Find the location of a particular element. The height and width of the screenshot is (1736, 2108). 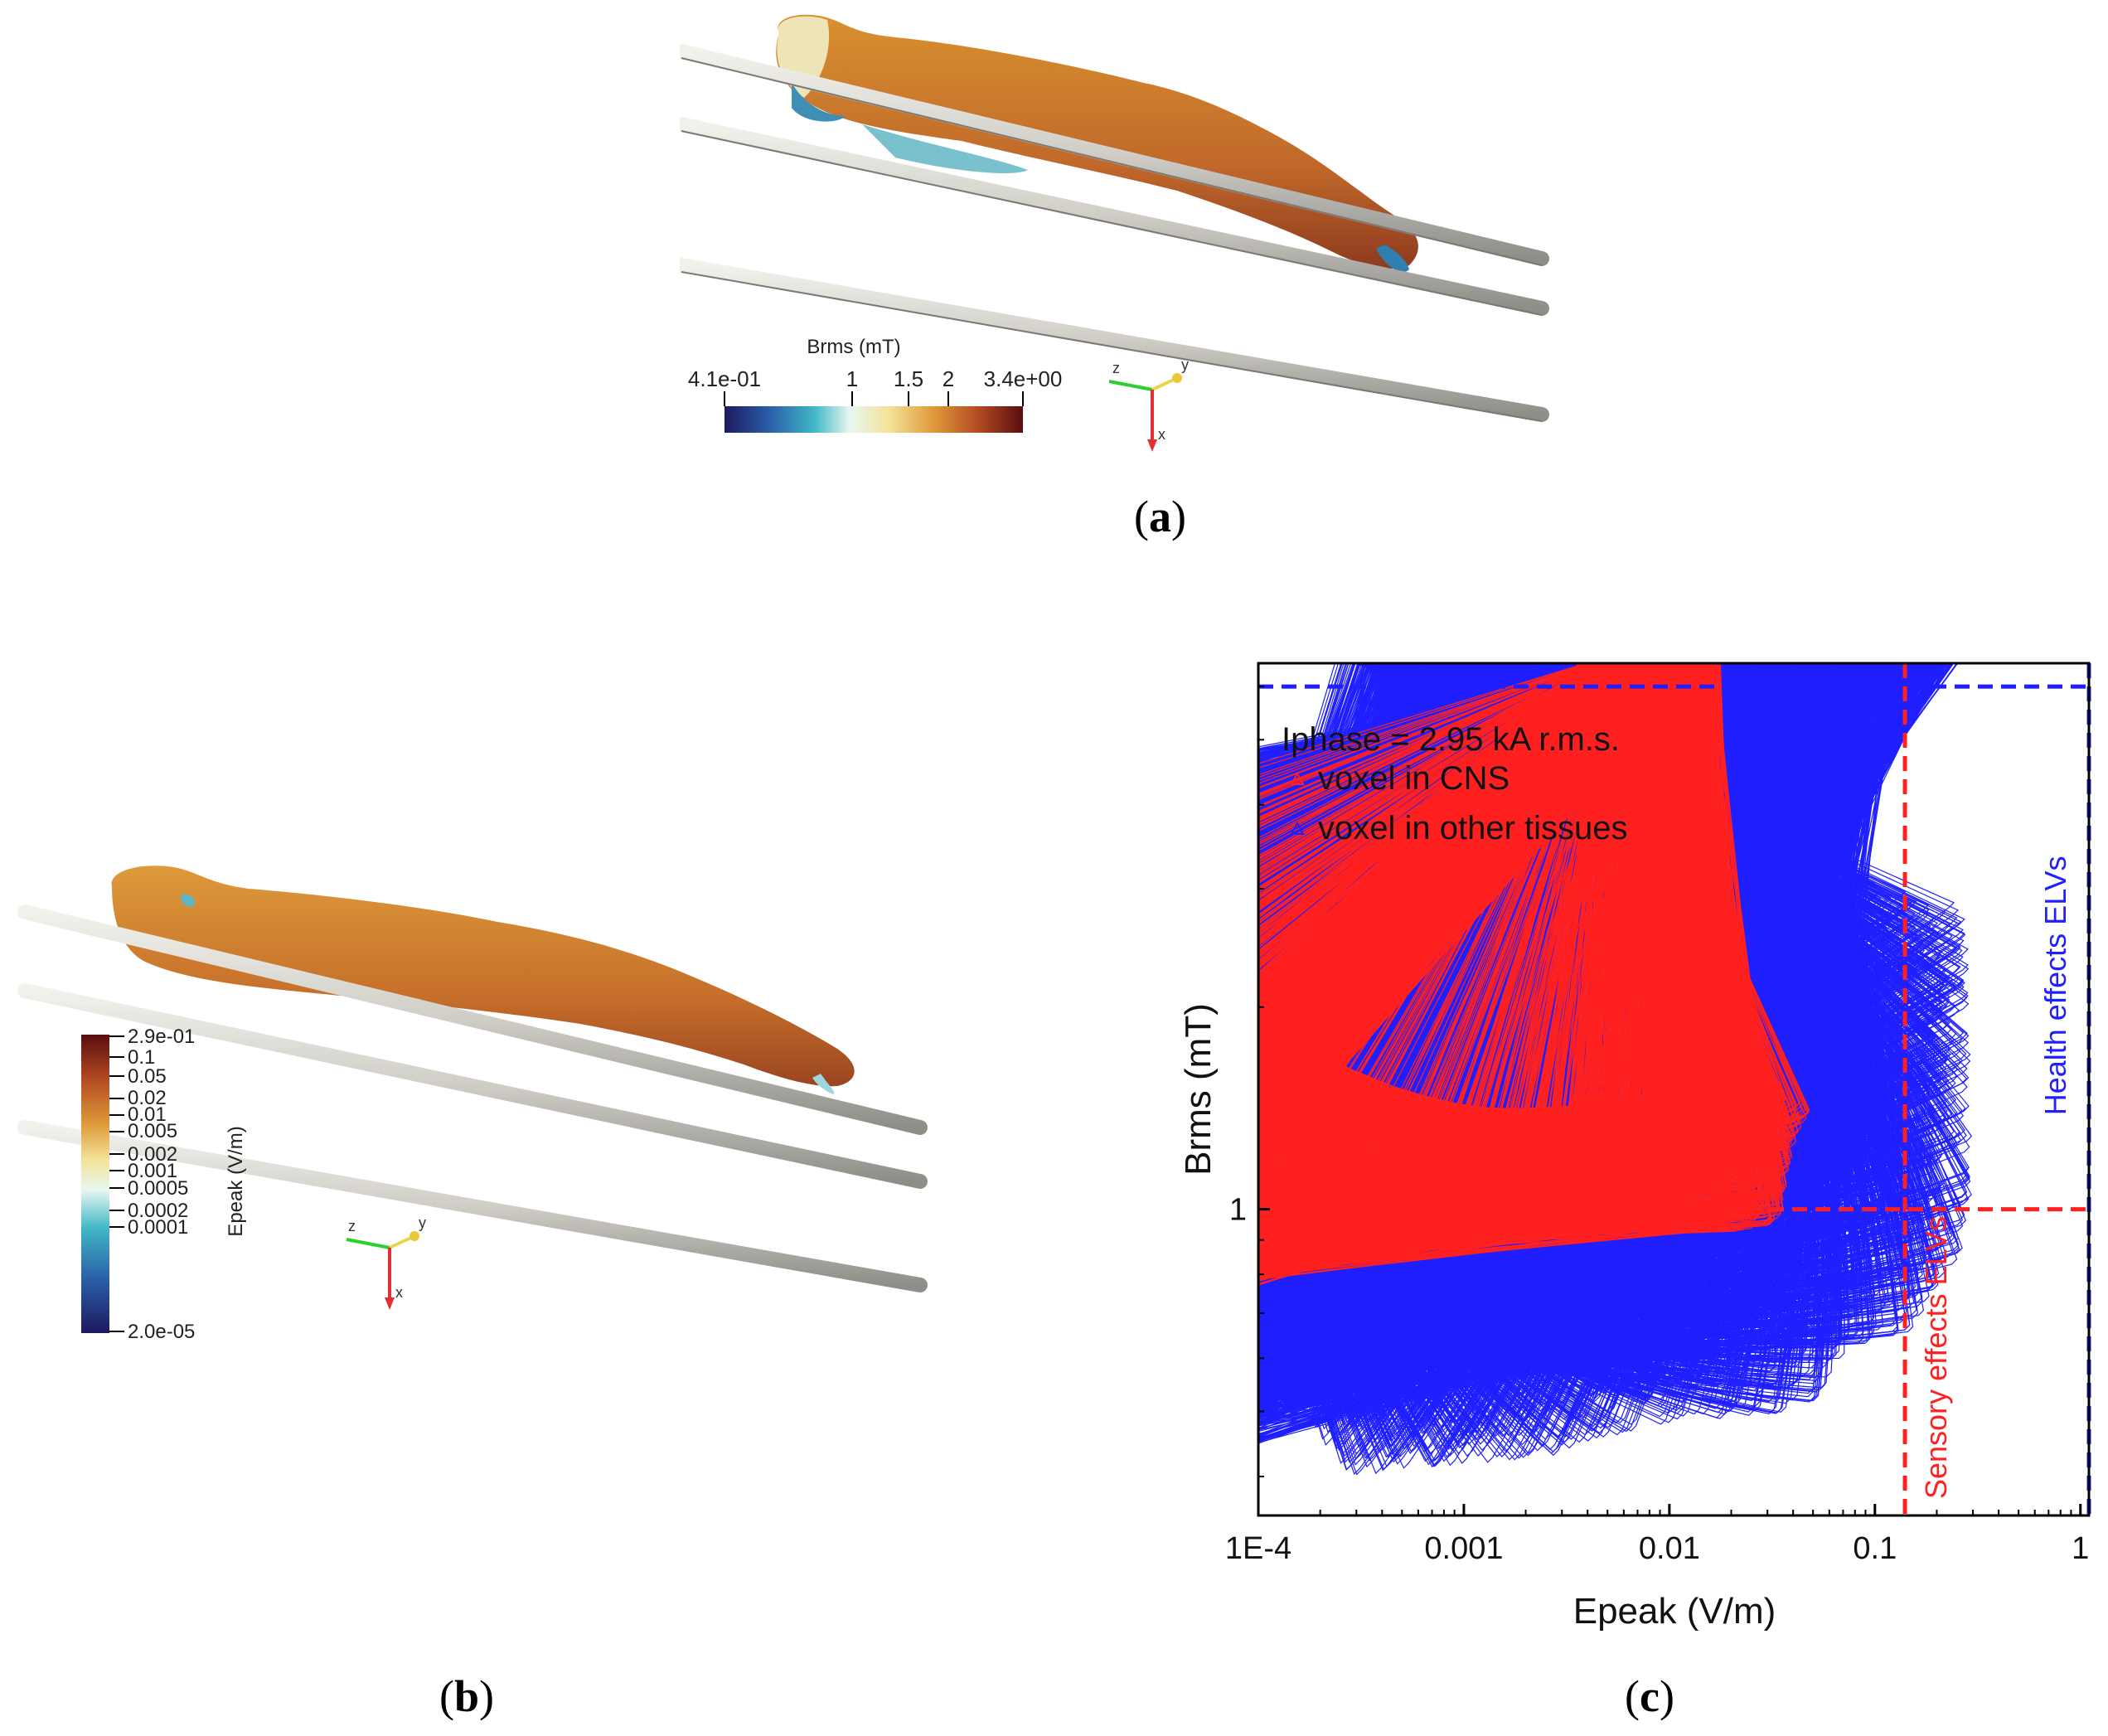

epeak-tick-11: 2.0e-05 is located at coordinates (161, 1332).